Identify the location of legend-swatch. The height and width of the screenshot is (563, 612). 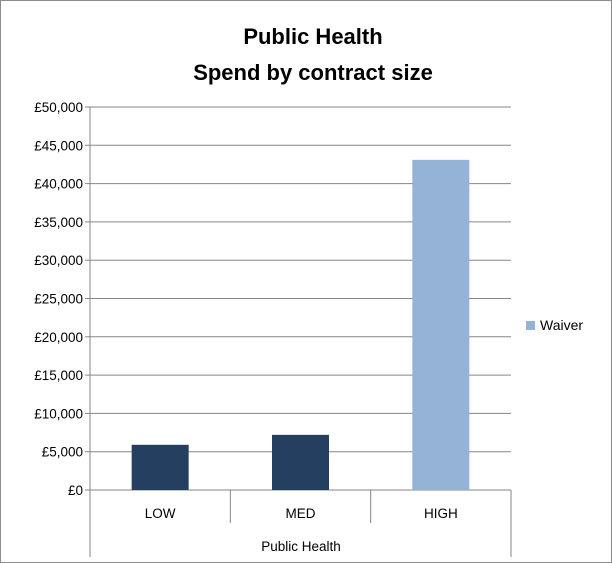
(530, 325).